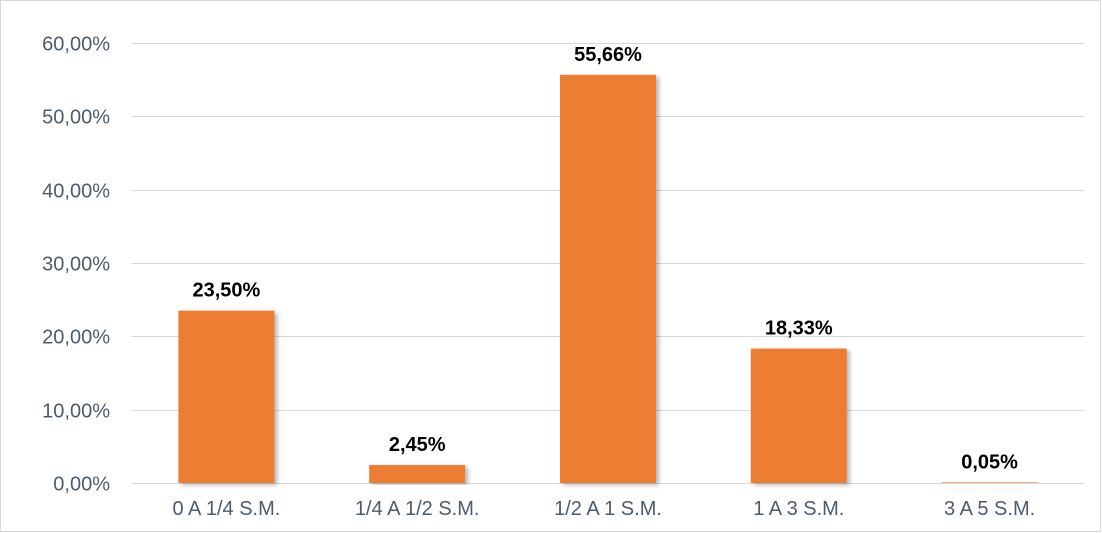 Image resolution: width=1102 pixels, height=533 pixels. Describe the element at coordinates (417, 445) in the screenshot. I see `data-label: 2,45%` at that location.